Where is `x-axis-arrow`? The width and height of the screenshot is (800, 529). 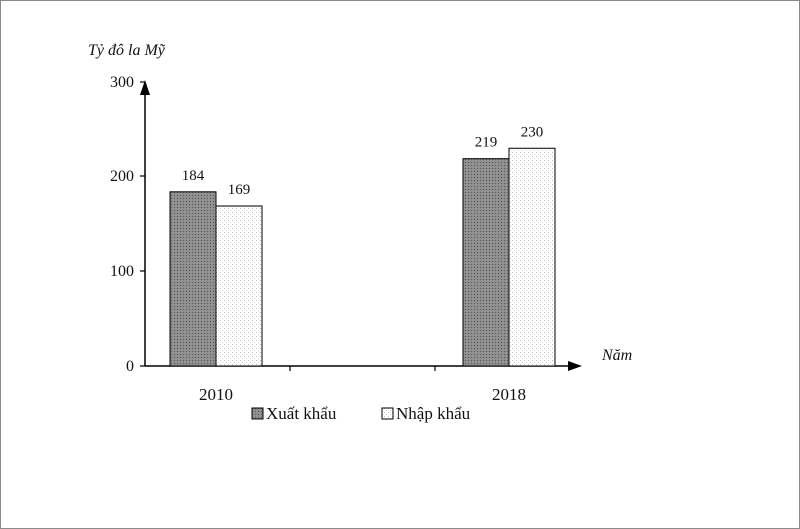 x-axis-arrow is located at coordinates (575, 366).